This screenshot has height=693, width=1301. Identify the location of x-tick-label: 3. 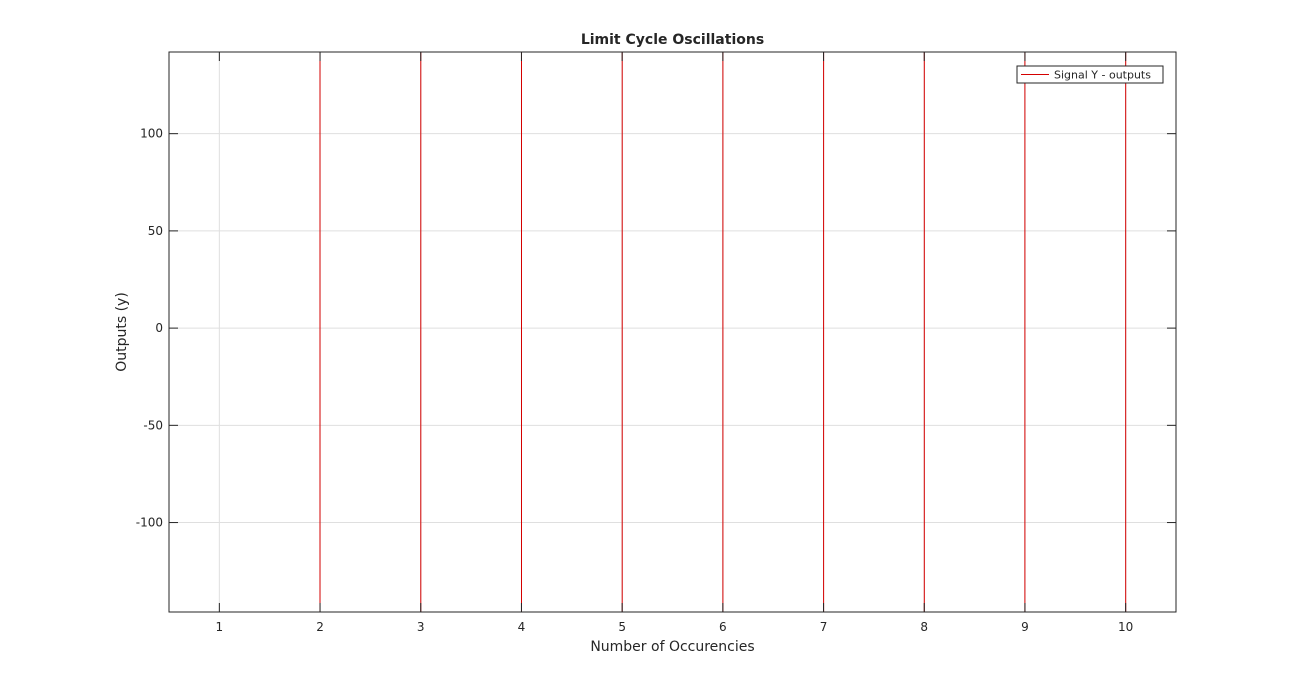
(421, 627).